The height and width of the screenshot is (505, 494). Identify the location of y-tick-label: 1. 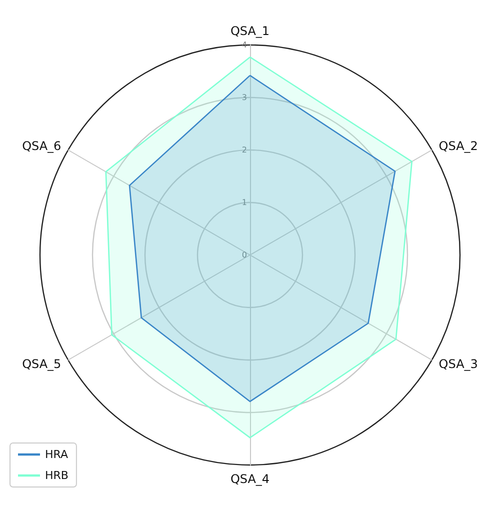
(244, 202).